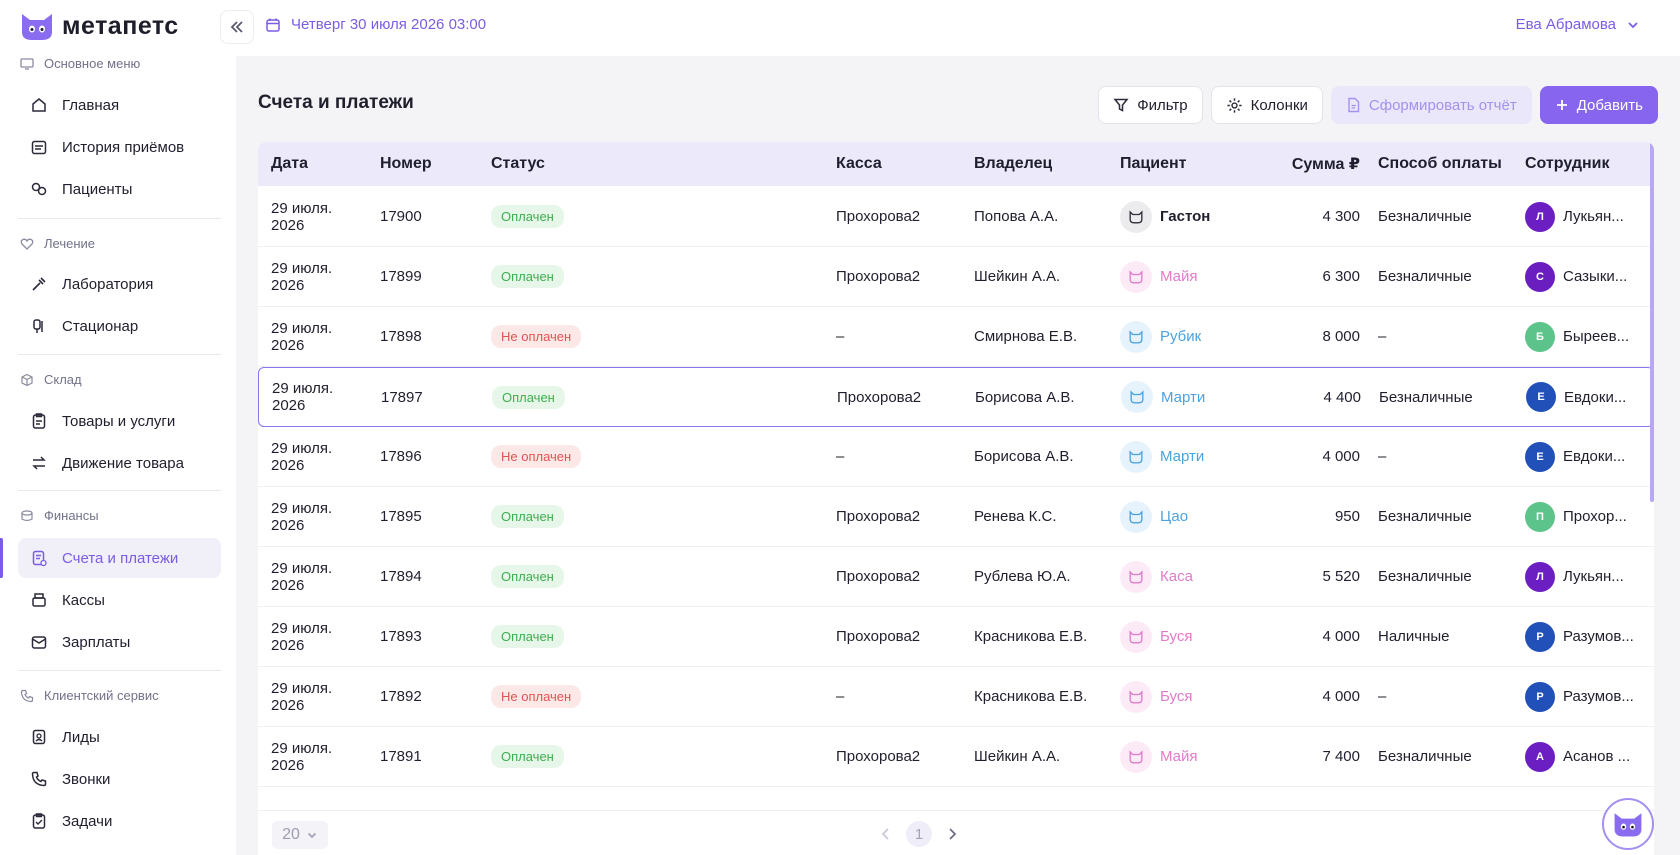 The width and height of the screenshot is (1680, 855). Describe the element at coordinates (402, 397) in the screenshot. I see `cell-number: 17897` at that location.